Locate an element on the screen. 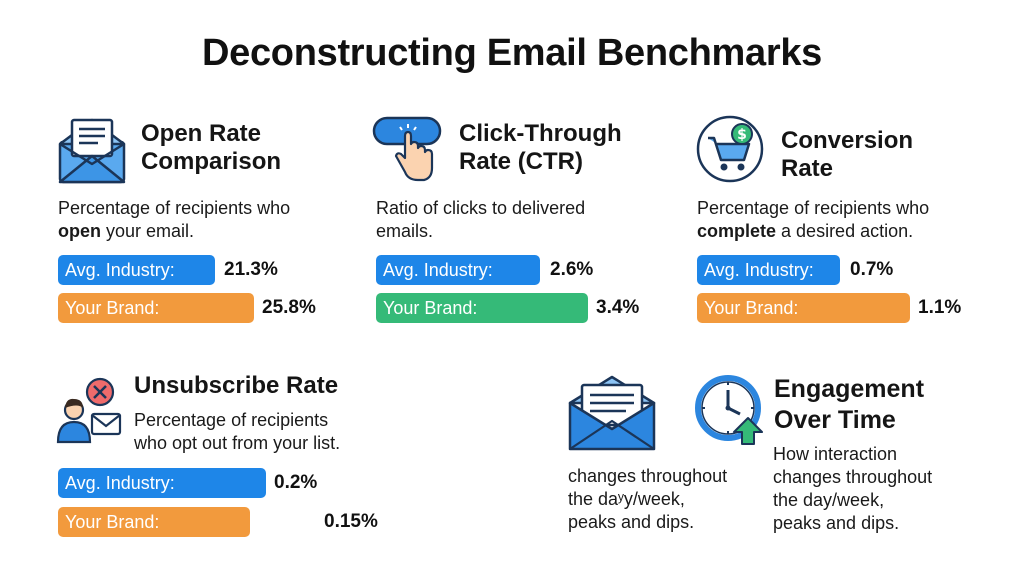  conversion-title: Conversion Rate is located at coordinates (847, 154).